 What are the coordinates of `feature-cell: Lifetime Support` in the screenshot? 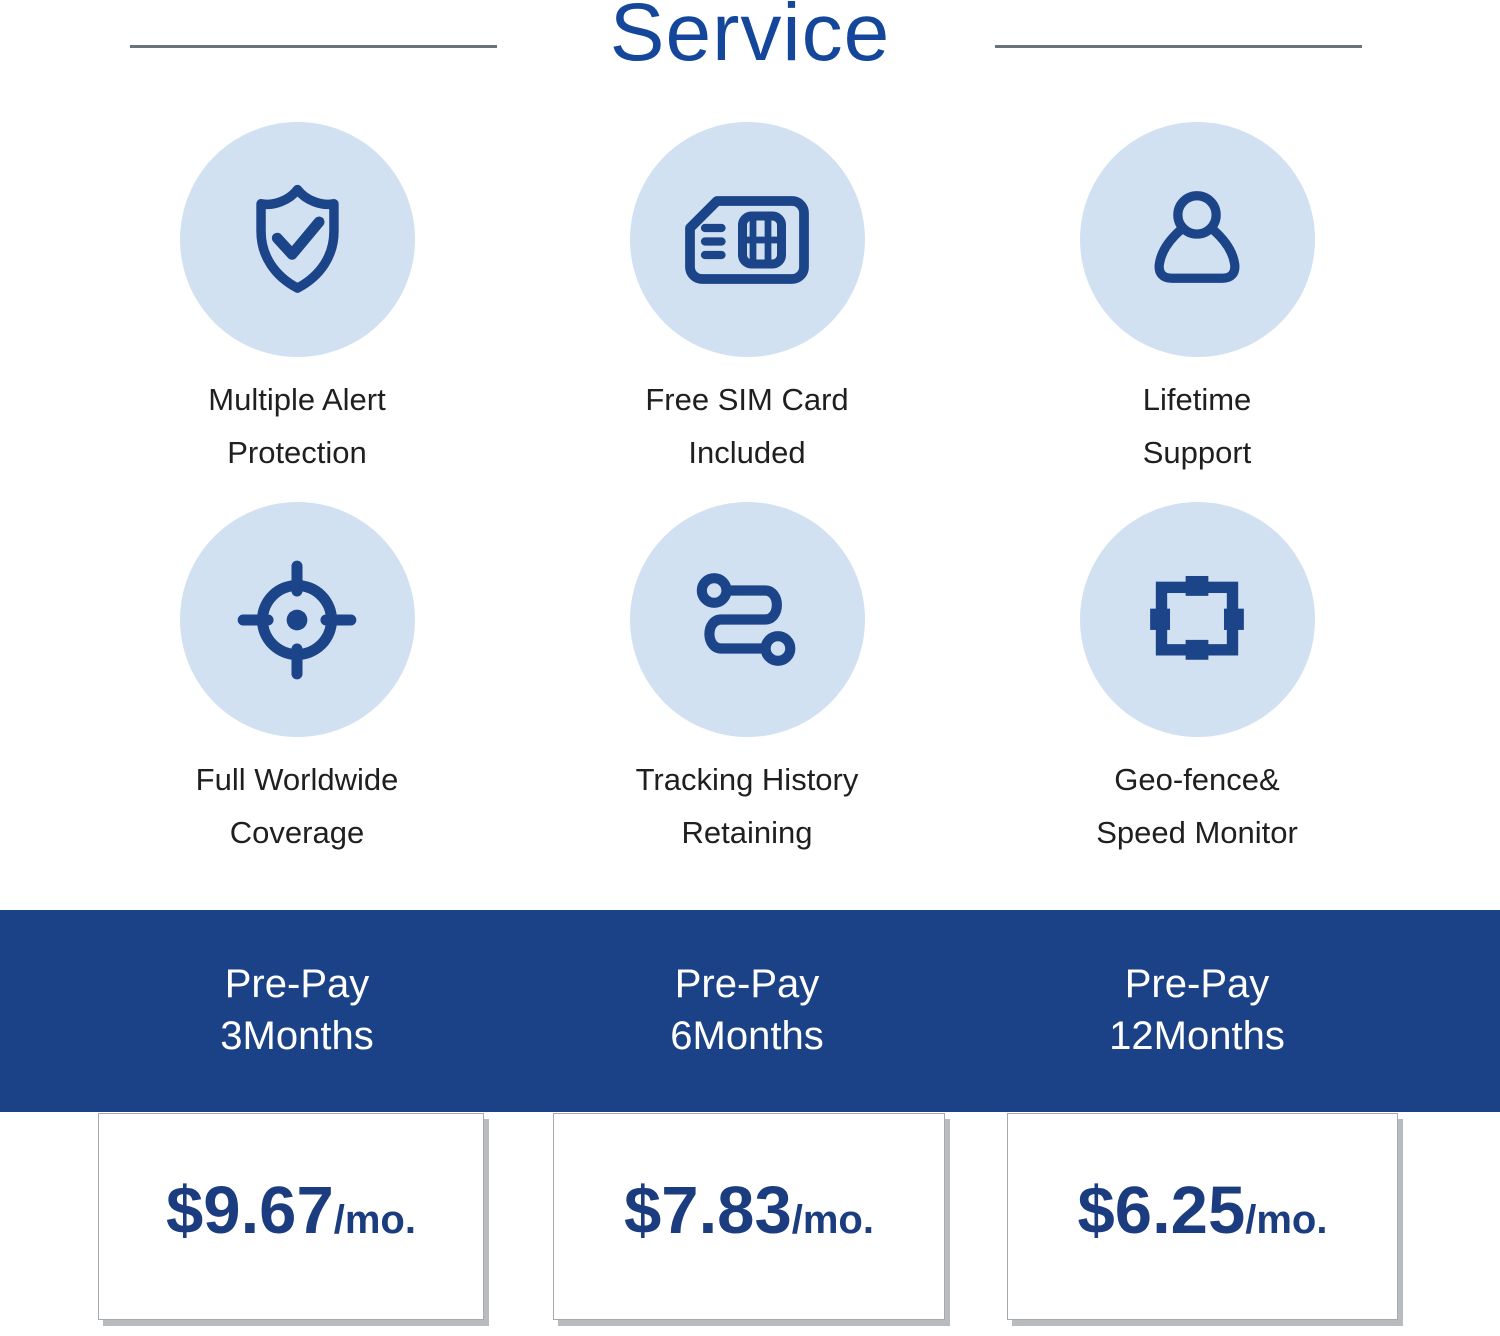 It's located at (1197, 312).